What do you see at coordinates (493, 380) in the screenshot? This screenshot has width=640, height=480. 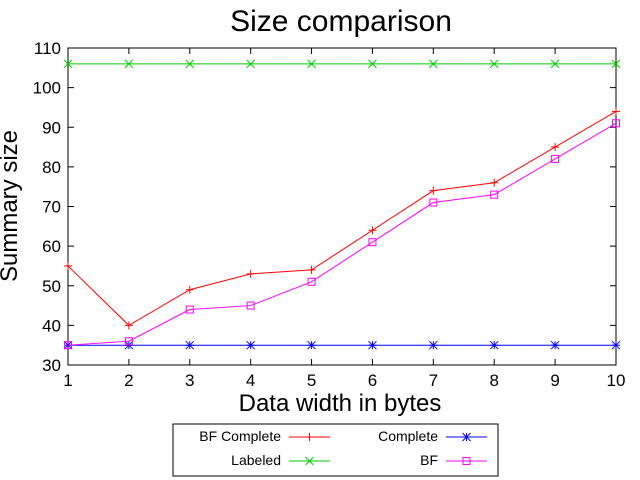 I see `x-tick-label: 8` at bounding box center [493, 380].